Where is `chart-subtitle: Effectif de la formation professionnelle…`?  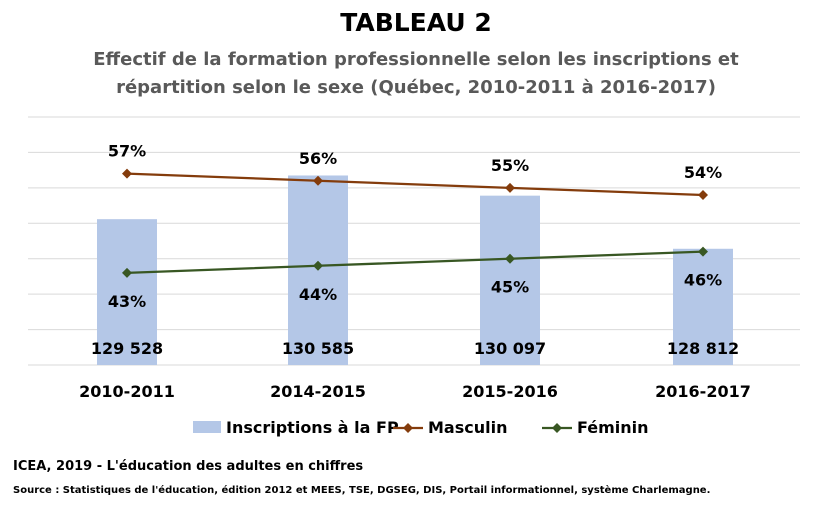 chart-subtitle: Effectif de la formation professionnelle… is located at coordinates (416, 73).